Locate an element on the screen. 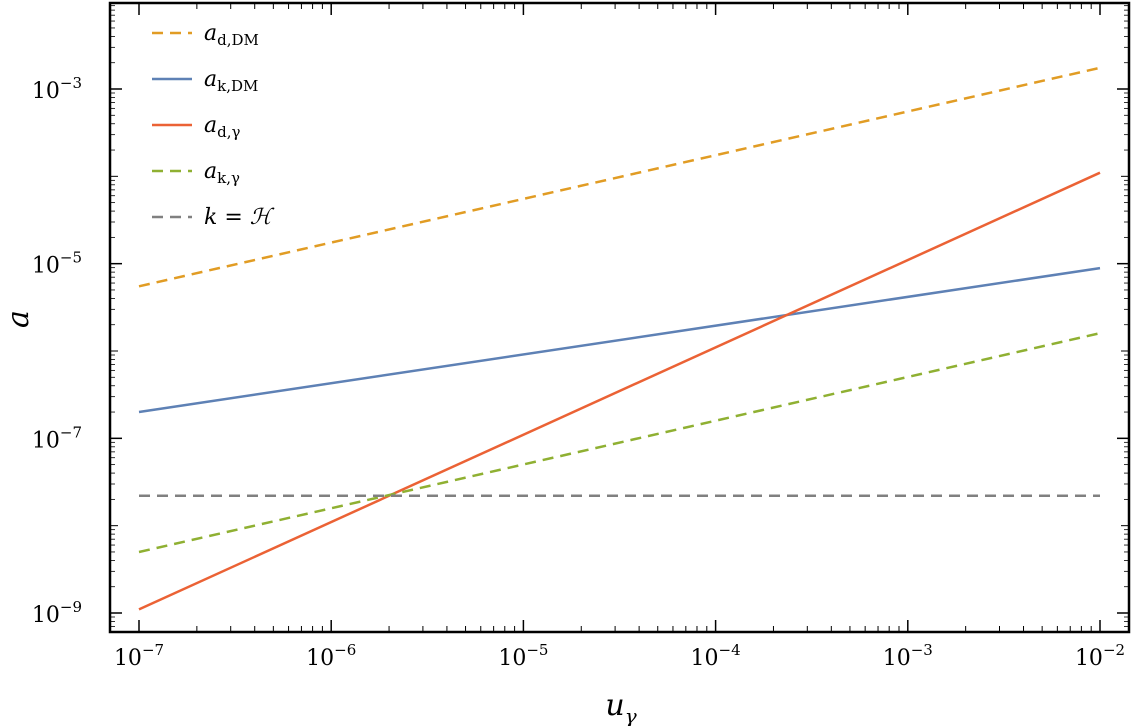 Image resolution: width=1134 pixels, height=726 pixels. x-tick-label: 10⁻³ is located at coordinates (908, 656).